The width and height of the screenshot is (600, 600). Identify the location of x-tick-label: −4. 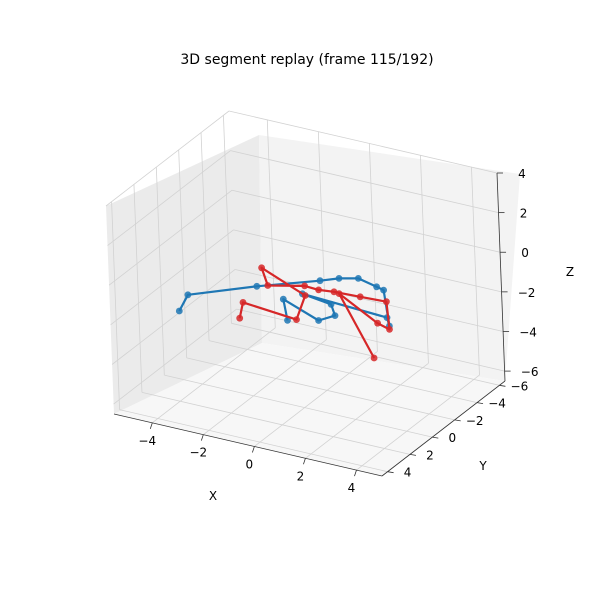
(147, 441).